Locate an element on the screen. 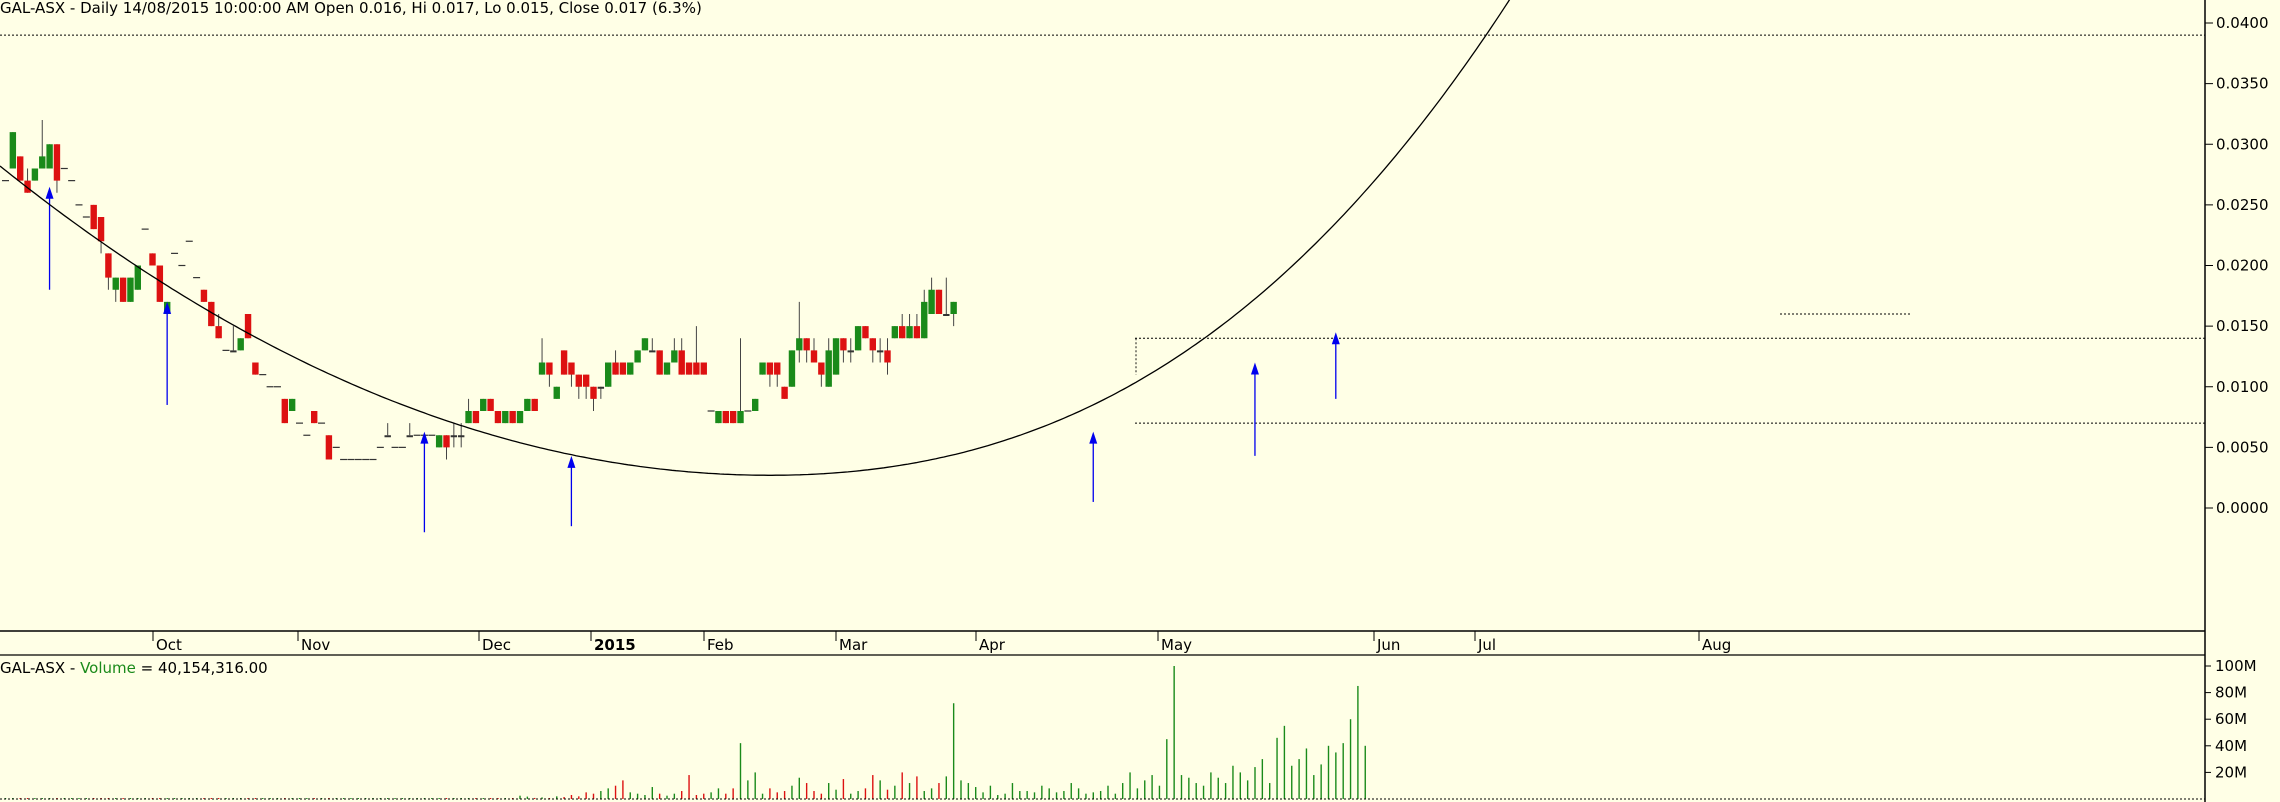 The image size is (2280, 802). volume-header: GAL-ASX - Volume = 40,154,316.00 is located at coordinates (134, 668).